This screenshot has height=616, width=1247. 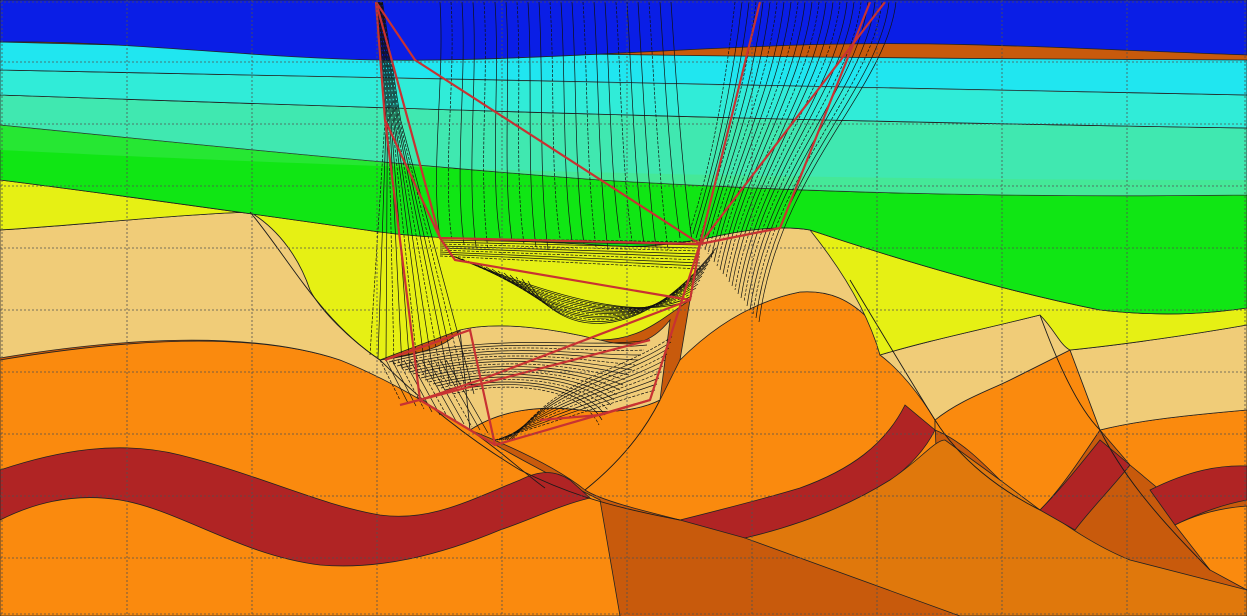 I want to click on layer-aqua, so click(x=623, y=99).